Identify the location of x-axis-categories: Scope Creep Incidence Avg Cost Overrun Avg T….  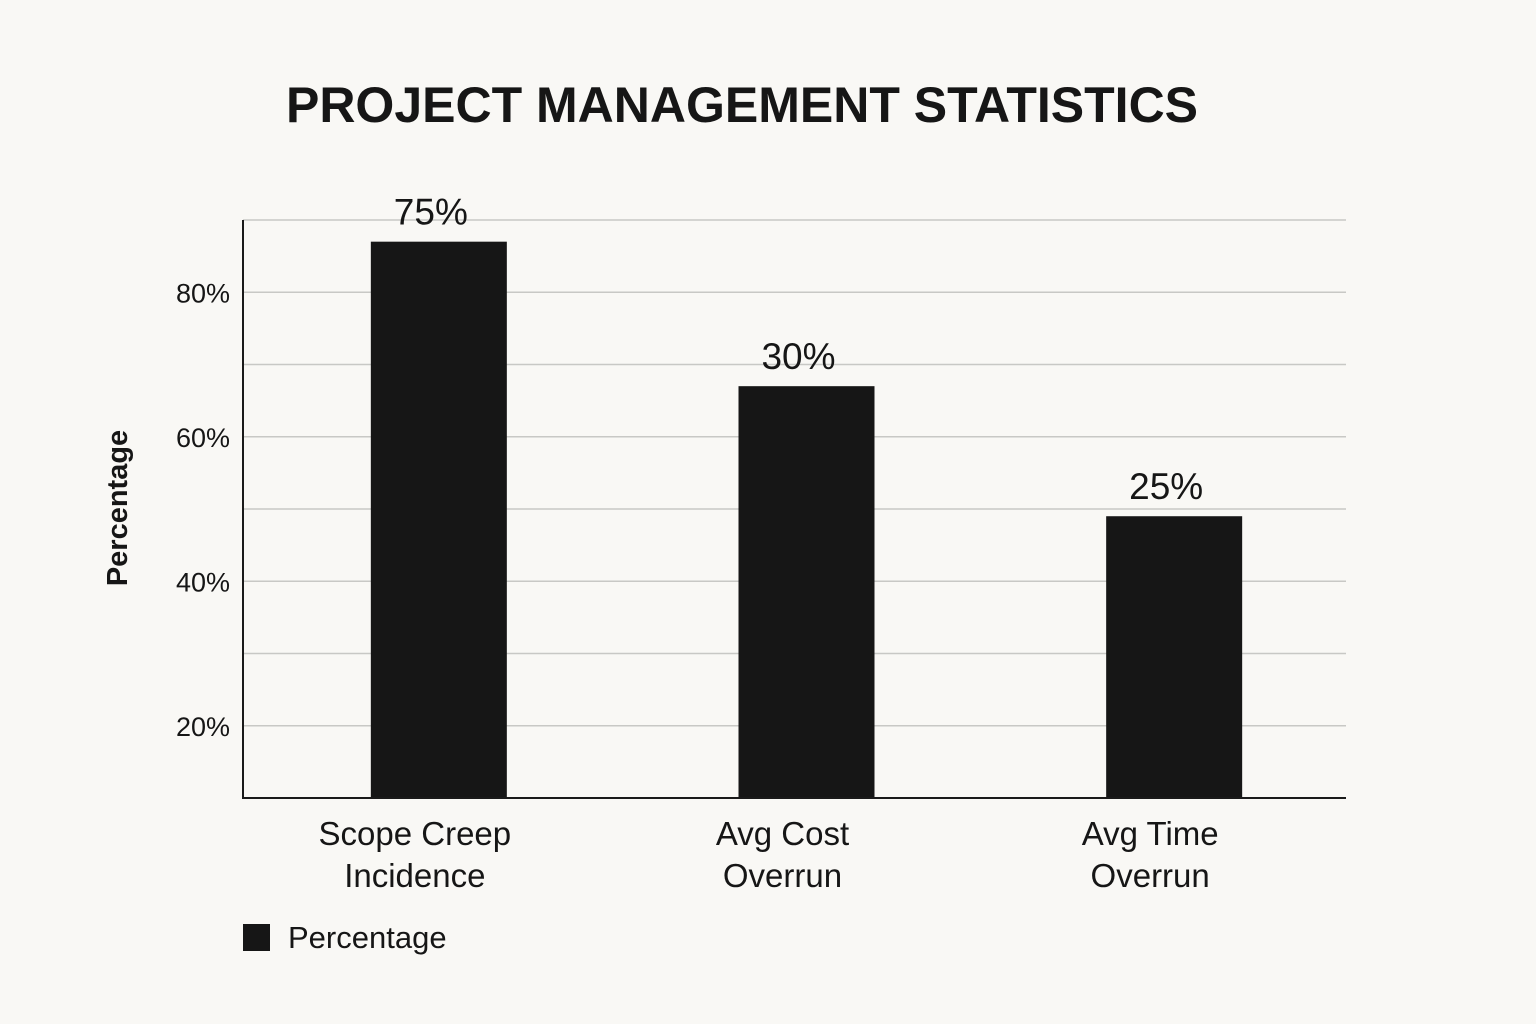
(769, 854).